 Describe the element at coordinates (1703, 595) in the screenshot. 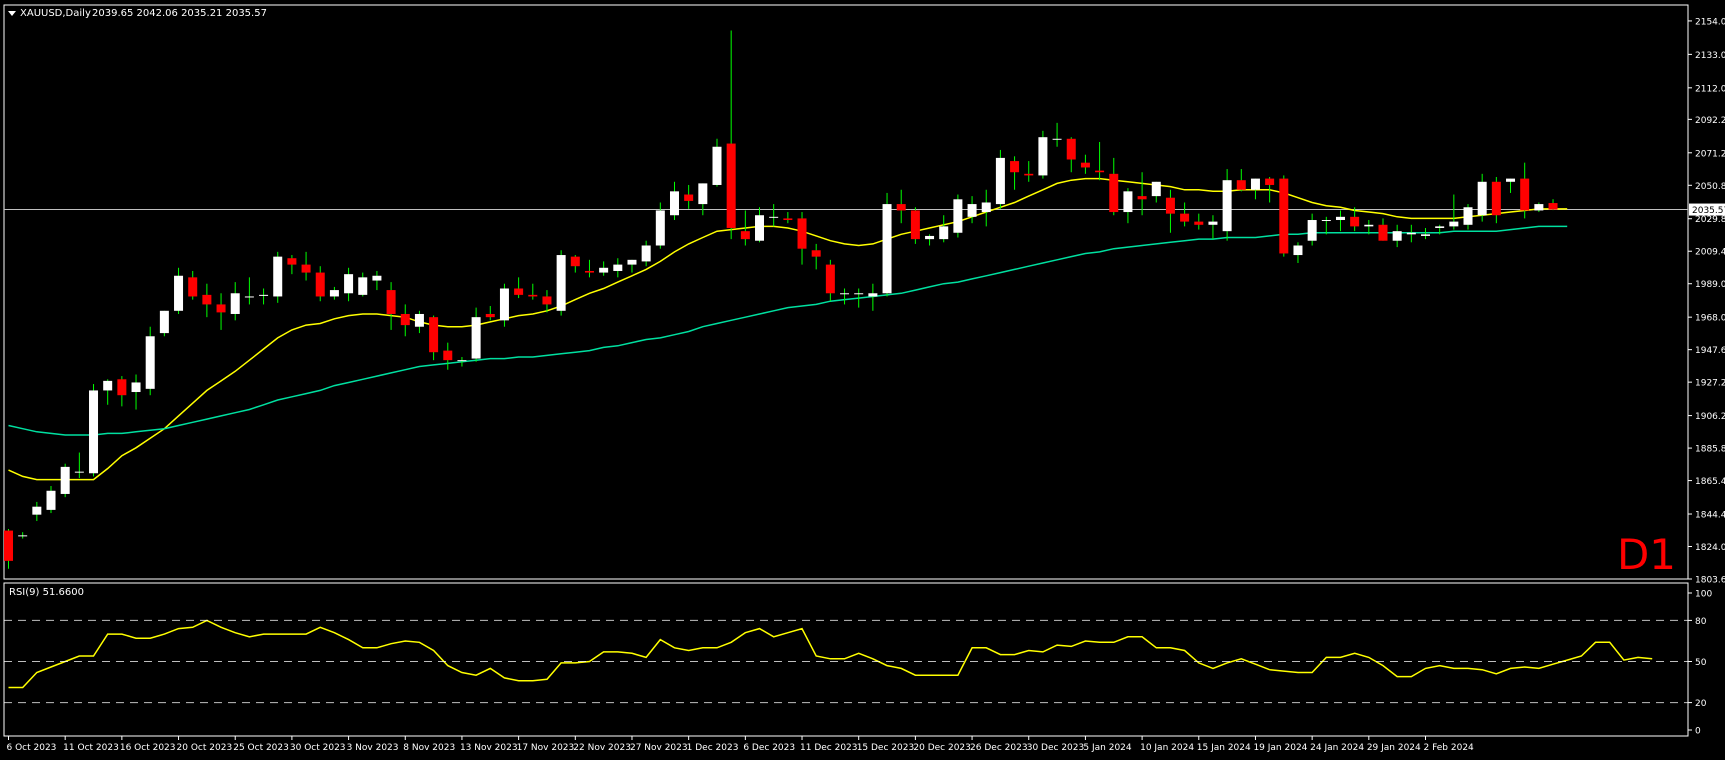

I see `rsi-tick-label: 100` at that location.